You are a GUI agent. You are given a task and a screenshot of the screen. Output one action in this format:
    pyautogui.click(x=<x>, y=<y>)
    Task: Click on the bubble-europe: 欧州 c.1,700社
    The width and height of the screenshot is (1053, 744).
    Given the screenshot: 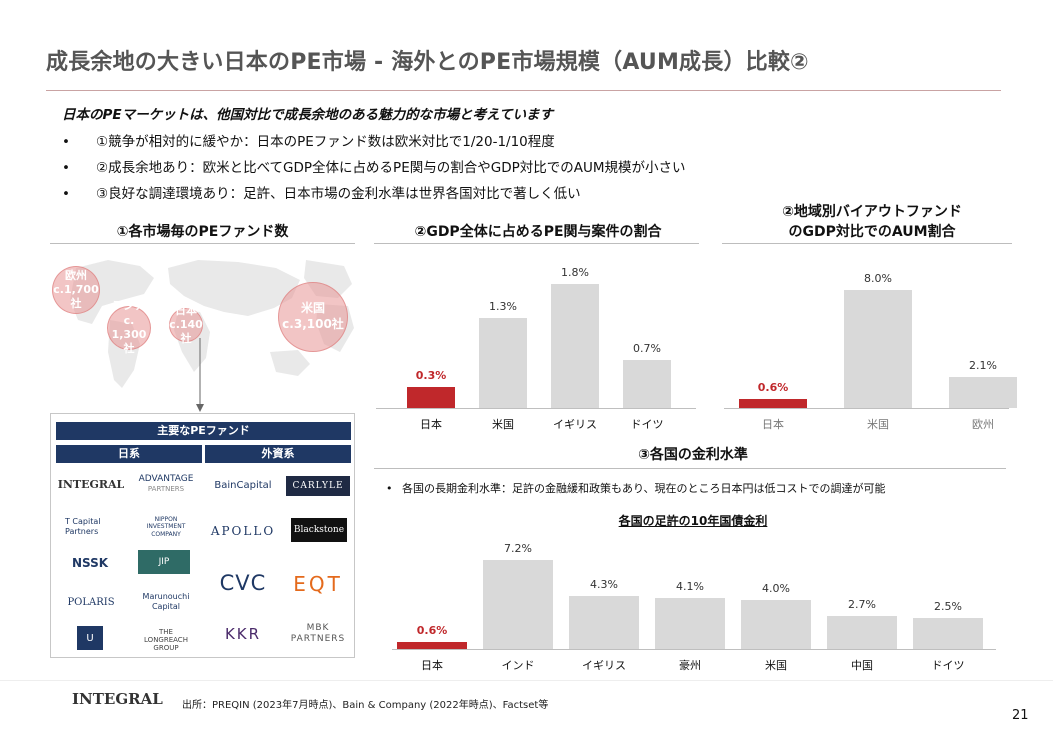 What is the action you would take?
    pyautogui.click(x=76, y=290)
    